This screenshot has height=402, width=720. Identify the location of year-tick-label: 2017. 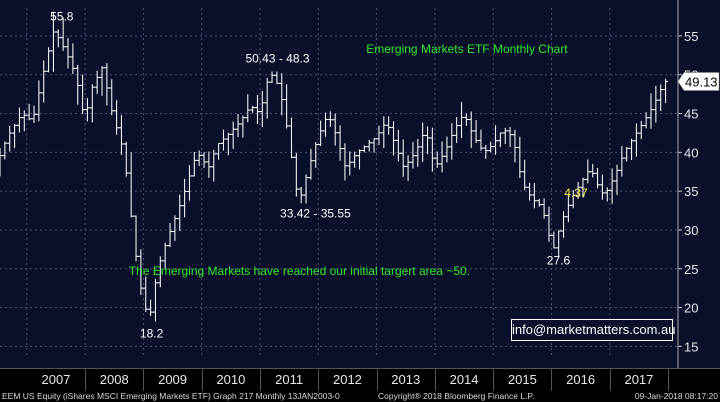
(639, 379).